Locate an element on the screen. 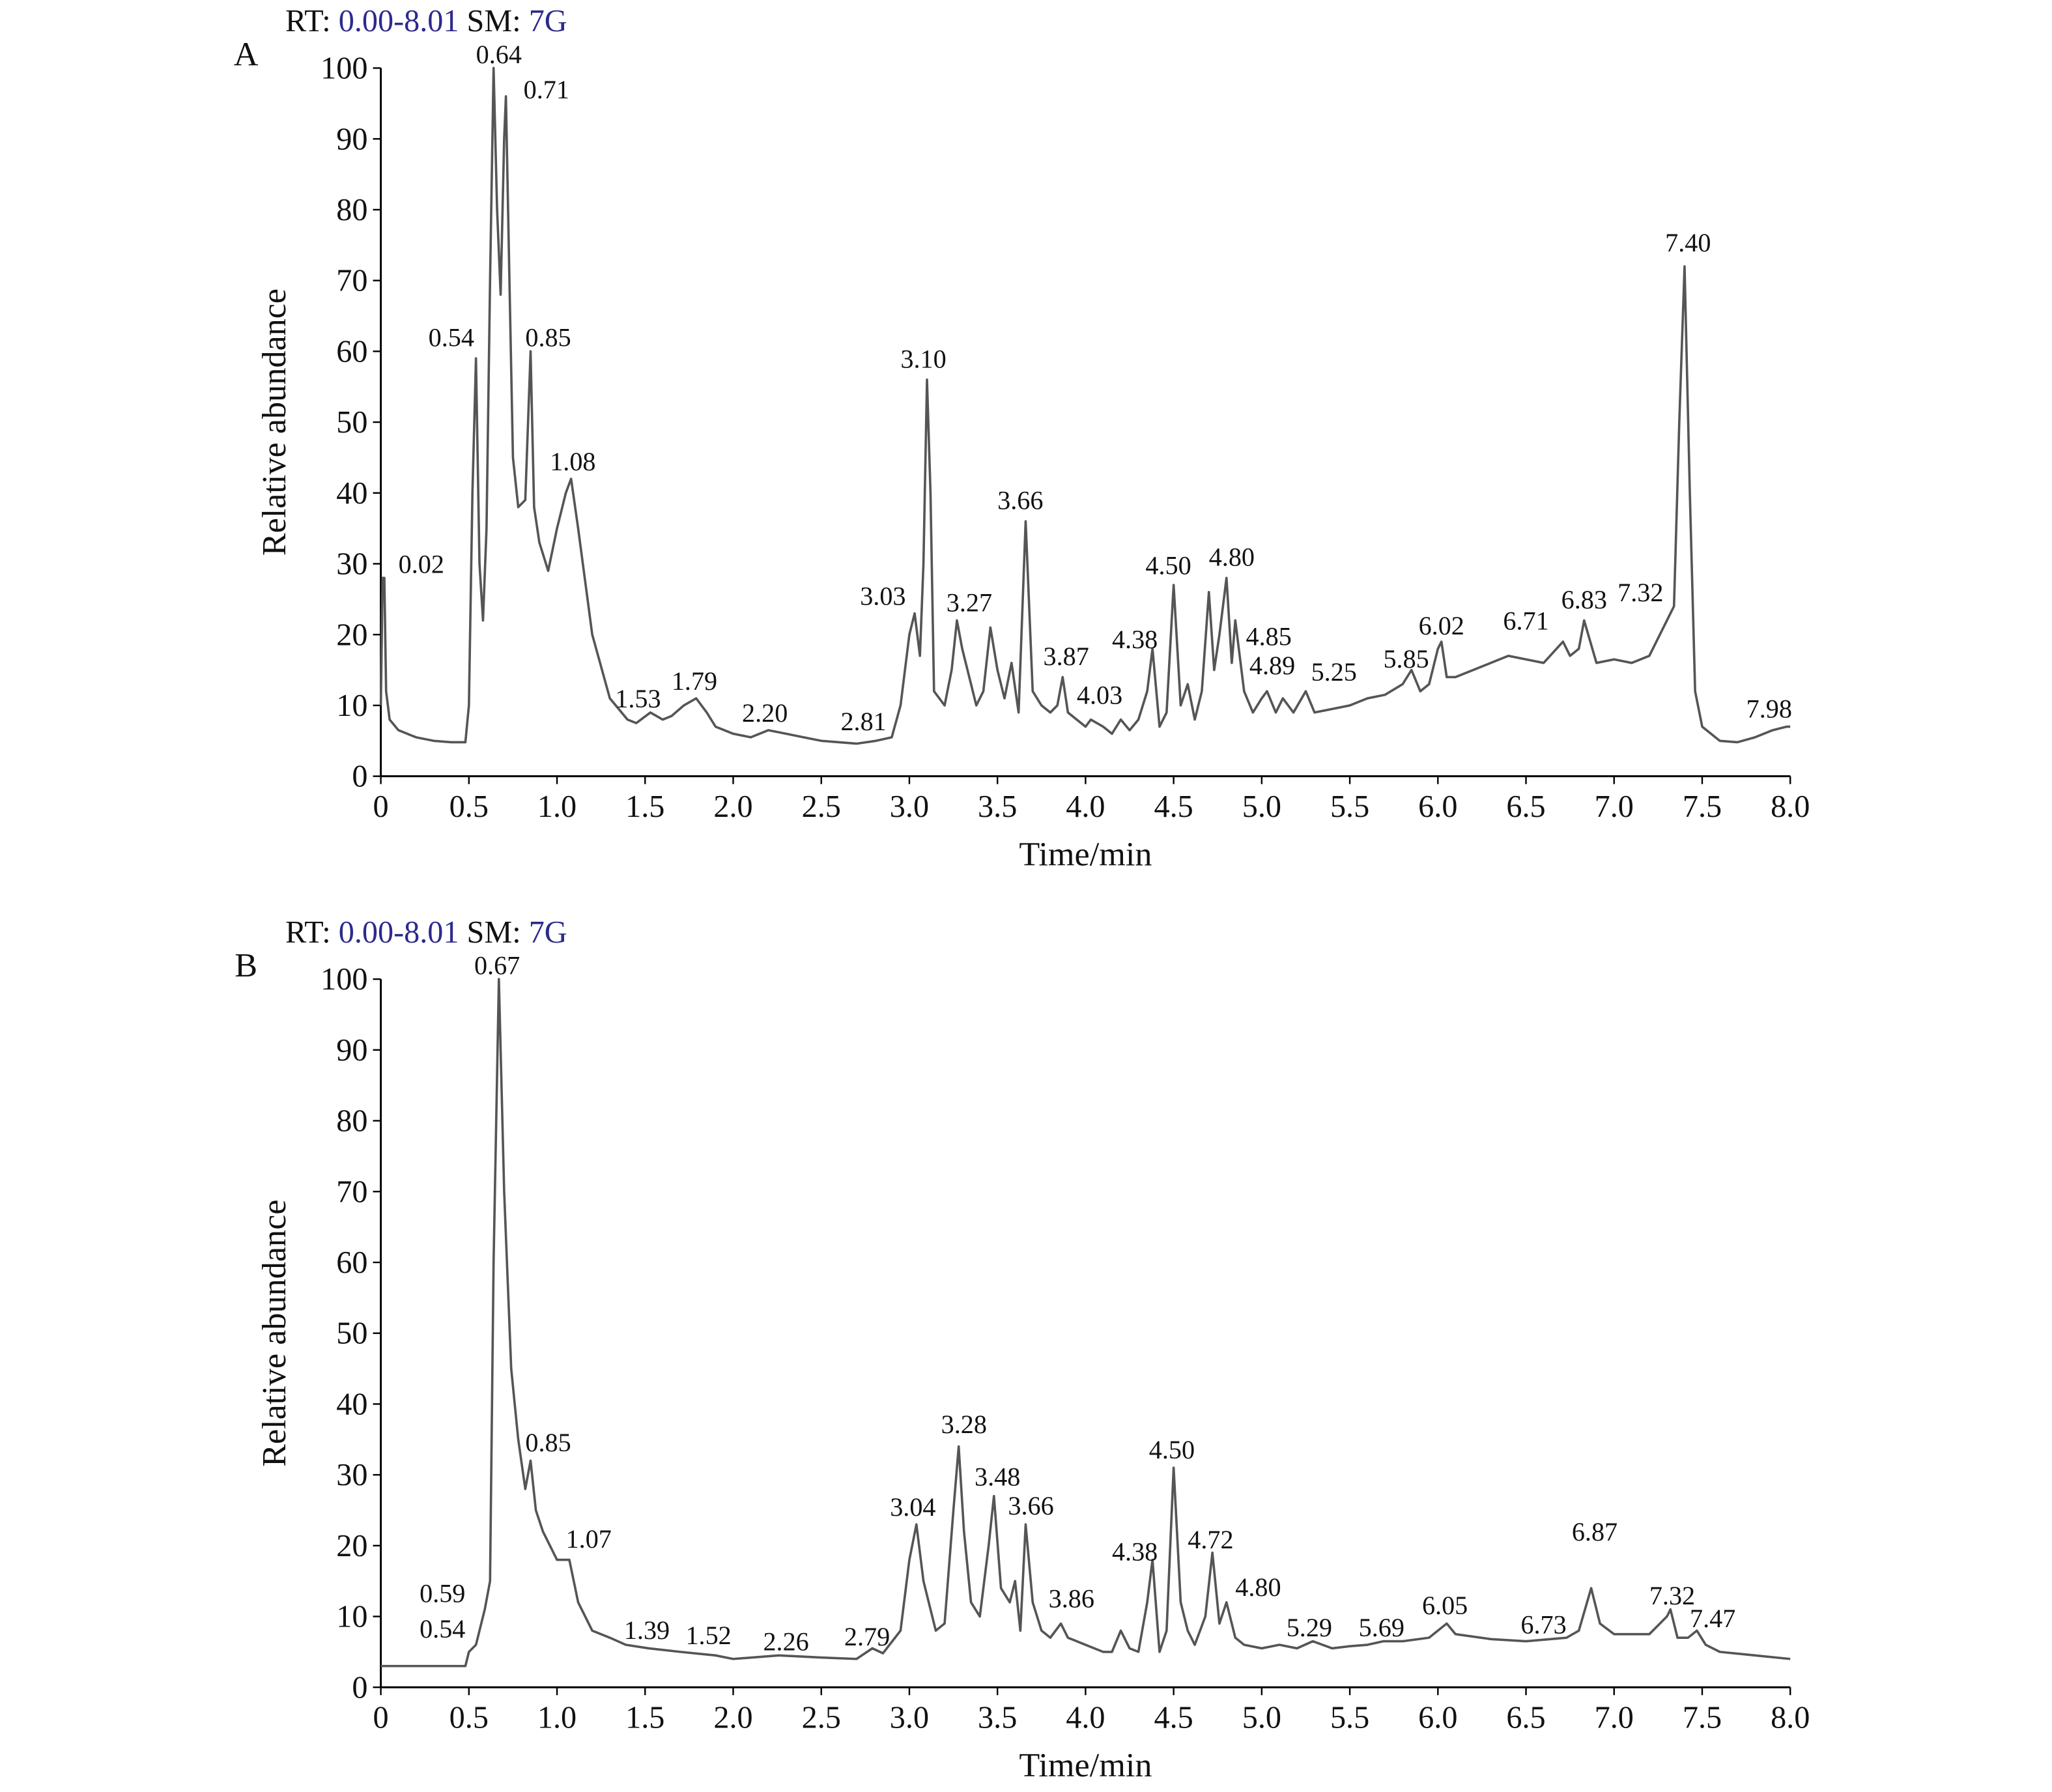  peak-label: 4.80 is located at coordinates (1258, 1587).